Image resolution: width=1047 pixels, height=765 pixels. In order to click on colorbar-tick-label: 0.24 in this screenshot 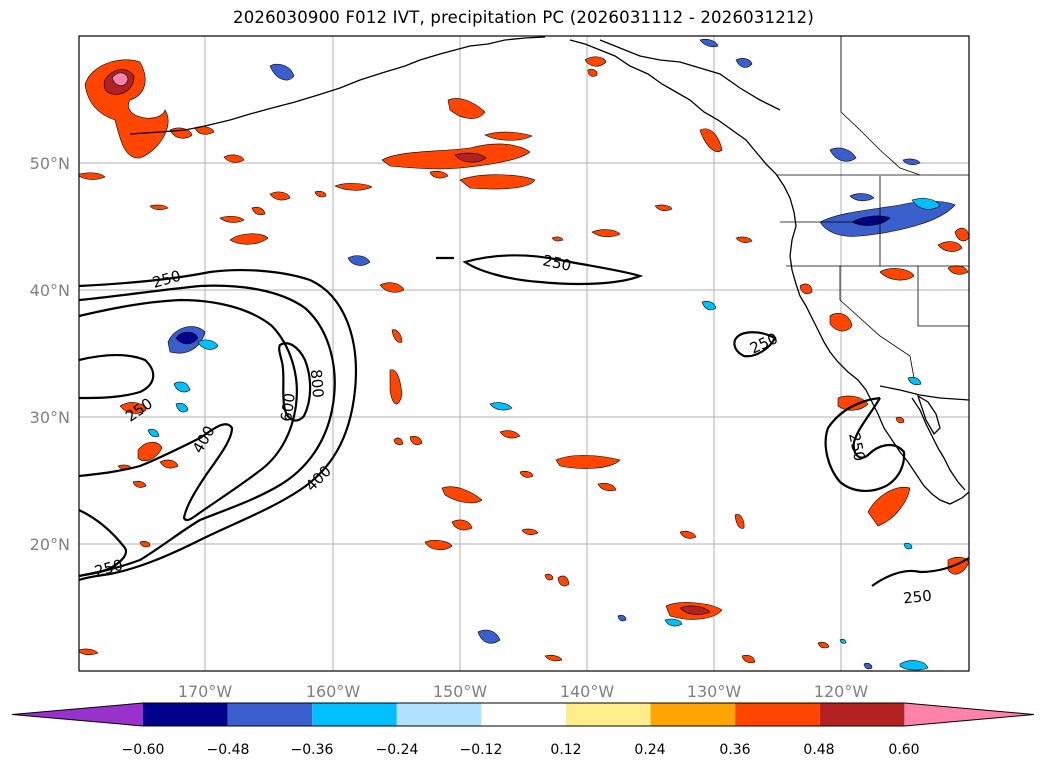, I will do `click(649, 750)`.